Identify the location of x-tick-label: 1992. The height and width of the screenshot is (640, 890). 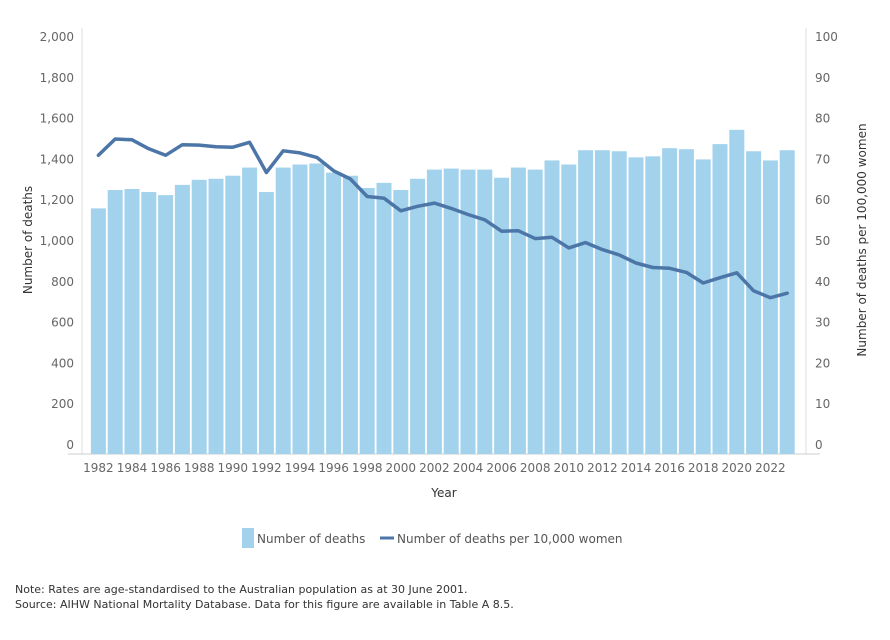
(266, 468).